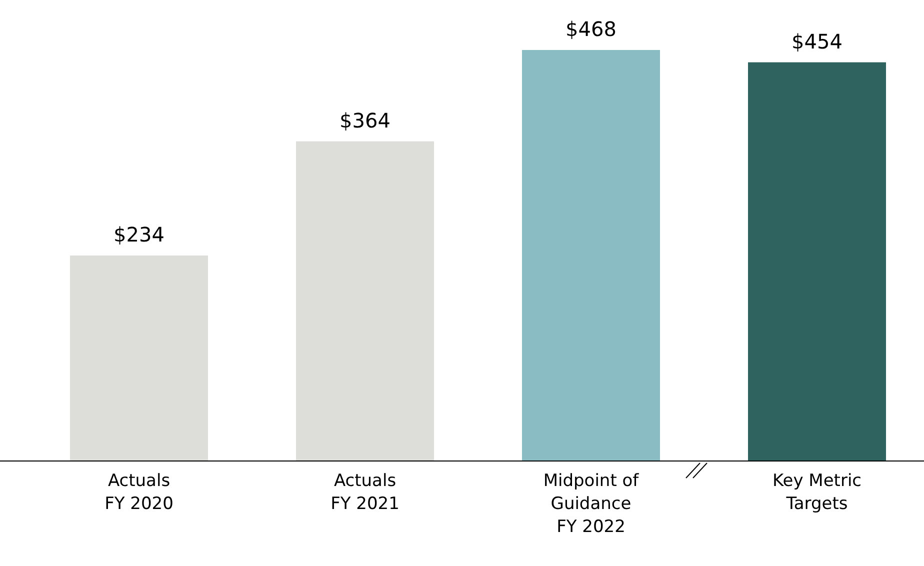 This screenshot has height=566, width=924. What do you see at coordinates (817, 41) in the screenshot?
I see `data-label: $454` at bounding box center [817, 41].